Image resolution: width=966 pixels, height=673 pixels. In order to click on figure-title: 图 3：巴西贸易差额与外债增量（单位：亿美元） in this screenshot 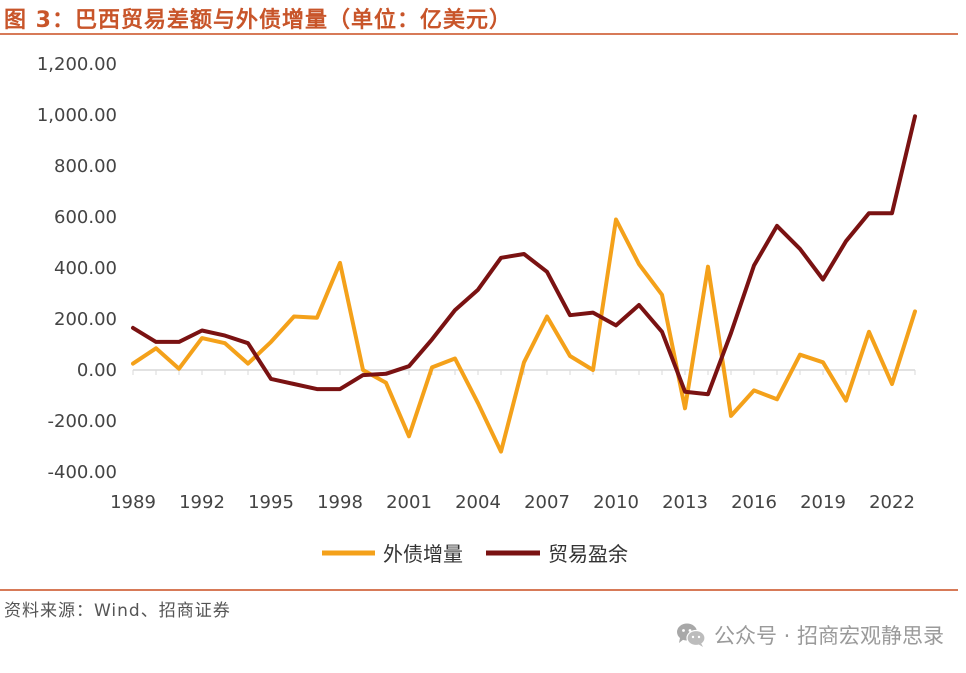, I will do `click(258, 20)`.